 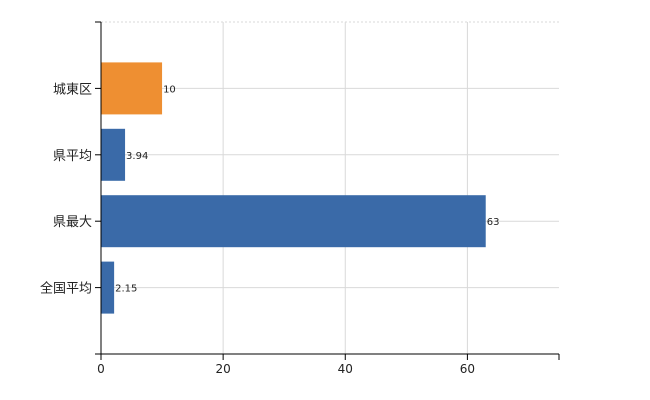 I want to click on x-tick-label: 60, so click(x=467, y=369).